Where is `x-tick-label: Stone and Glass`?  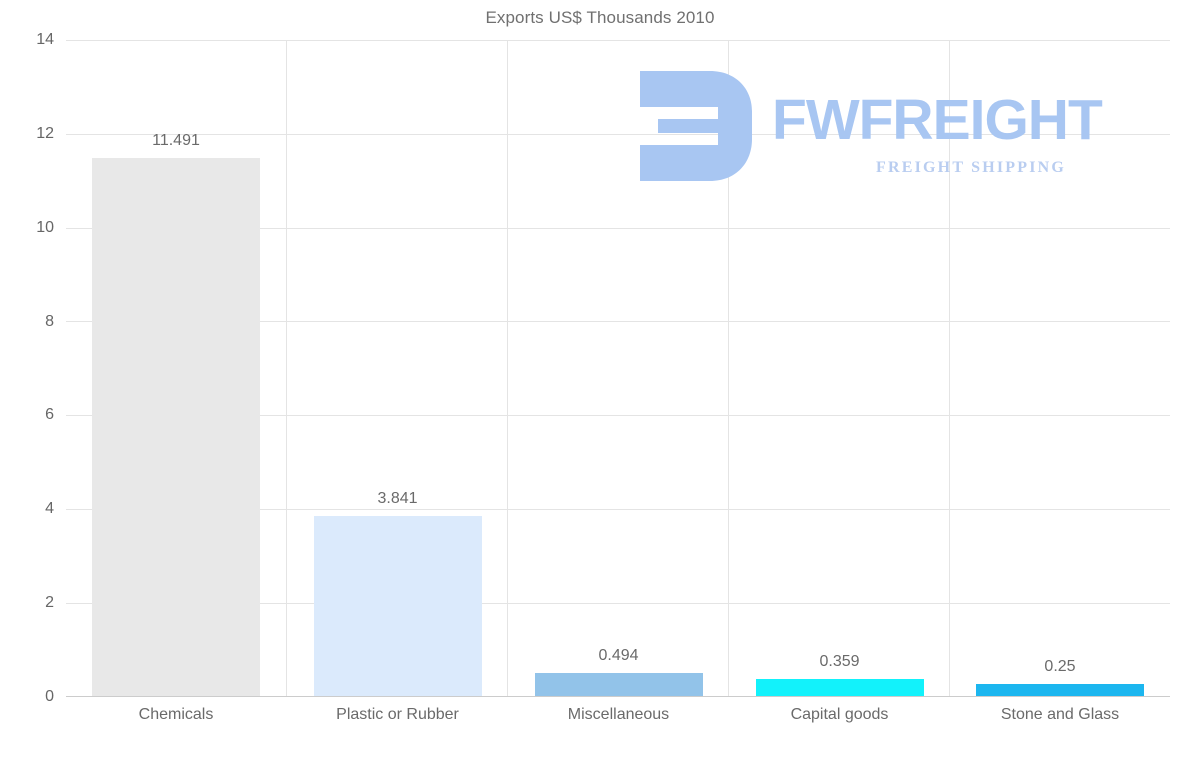 x-tick-label: Stone and Glass is located at coordinates (1060, 714).